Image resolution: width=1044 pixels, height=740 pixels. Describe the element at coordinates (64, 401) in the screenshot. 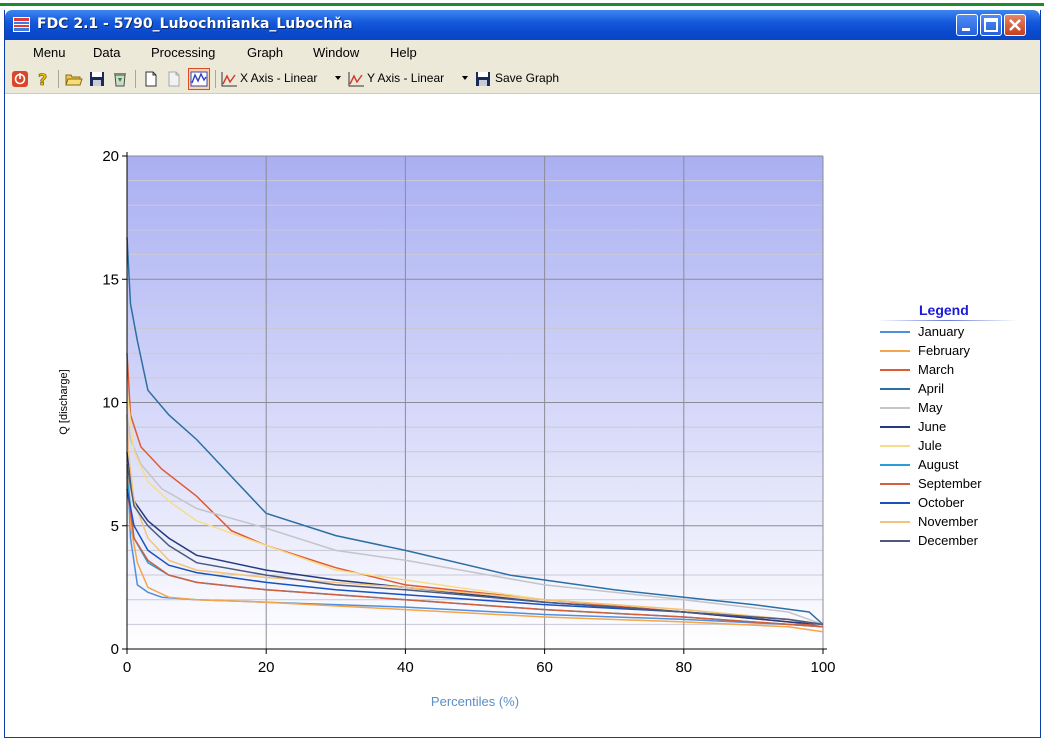

I see `y-axis-label: Q [discharge]` at that location.